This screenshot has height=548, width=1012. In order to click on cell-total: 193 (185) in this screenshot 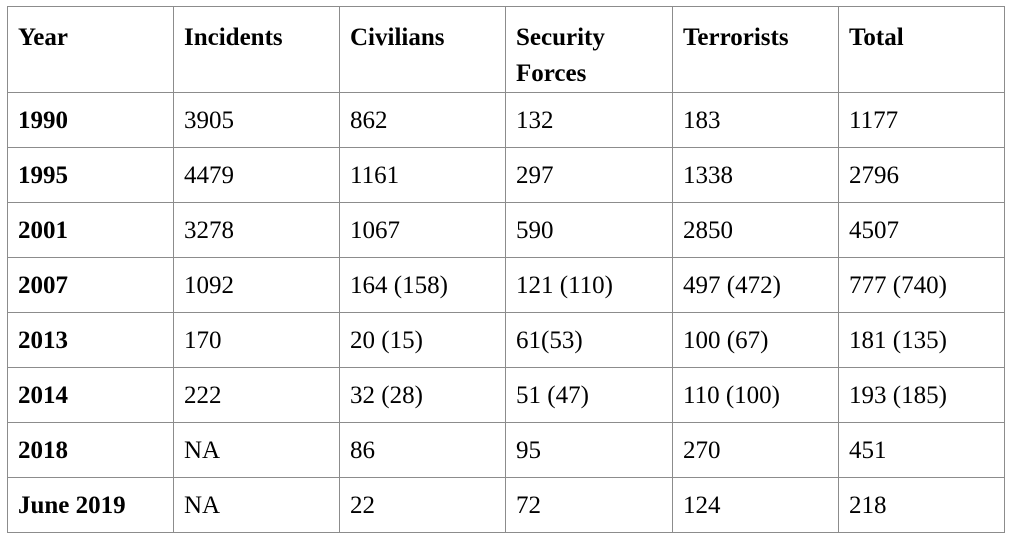, I will do `click(921, 395)`.